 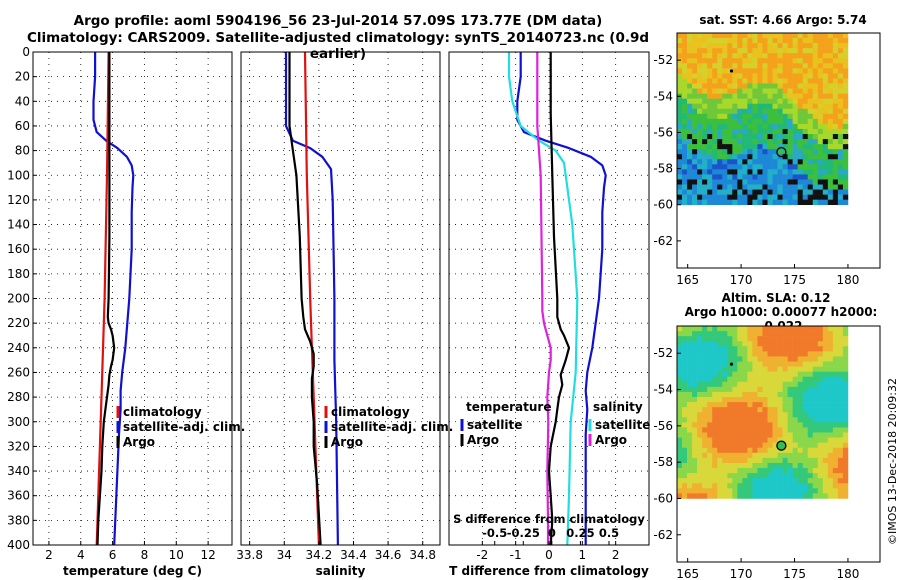 I want to click on y-tick-label: 260, so click(x=18, y=372).